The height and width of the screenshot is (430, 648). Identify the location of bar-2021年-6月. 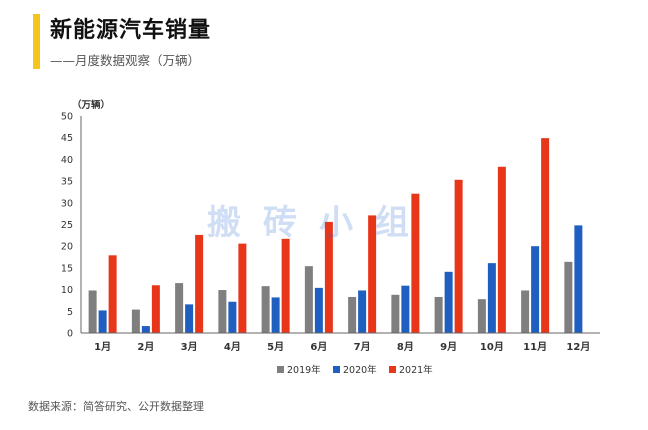
(328, 277).